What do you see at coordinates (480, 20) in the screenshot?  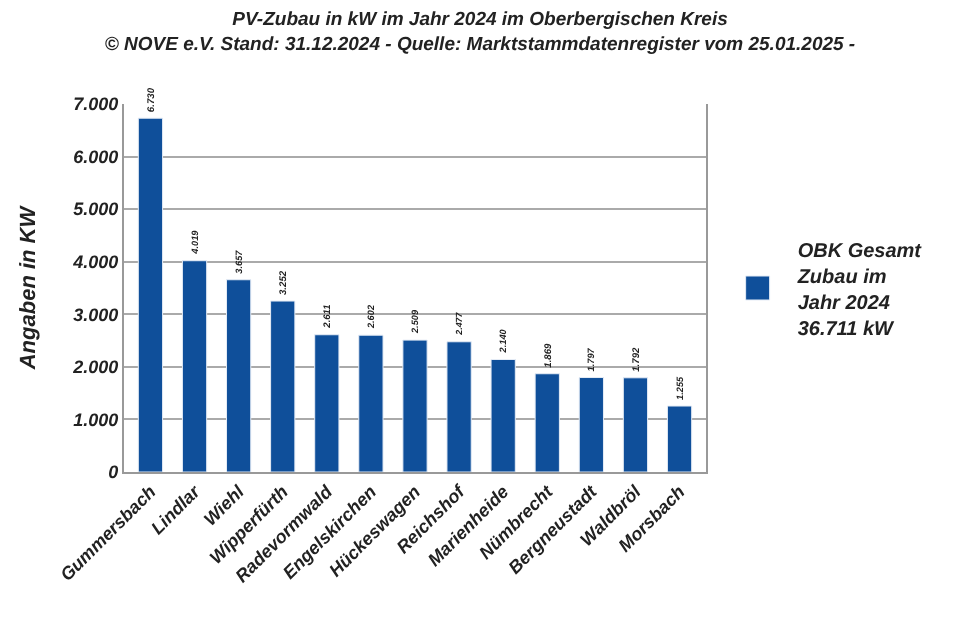 I see `chart-title: PV-Zubau in kW im Jahr 2024 im Oberbergischen Kreis` at bounding box center [480, 20].